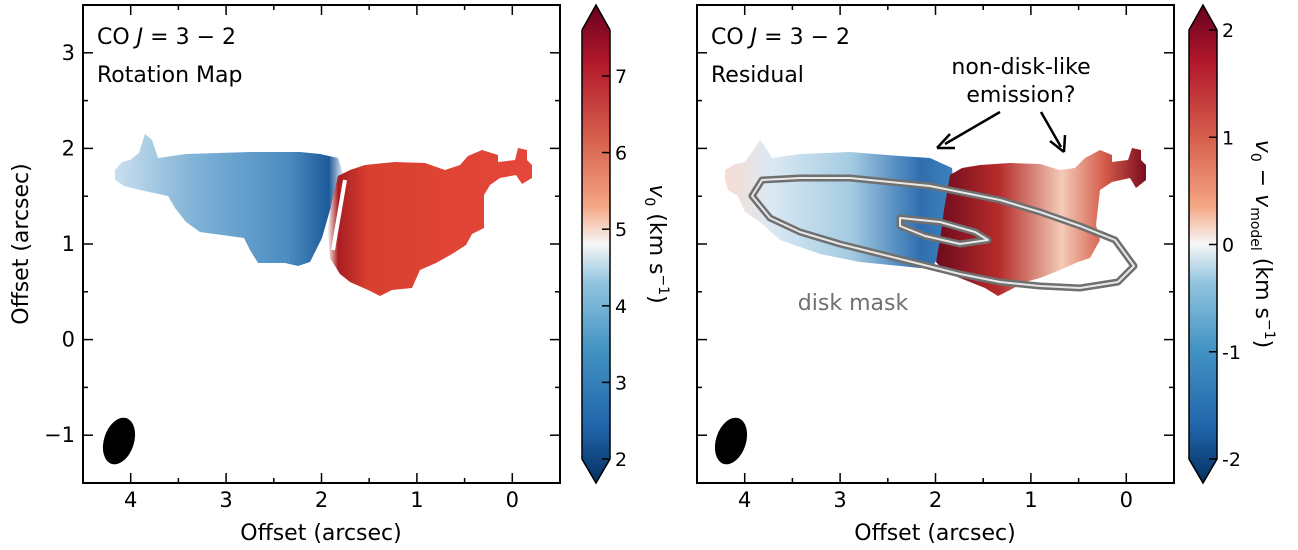 The image size is (1298, 550). Describe the element at coordinates (1231, 353) in the screenshot. I see `colorbar-tick-label: -1` at that location.